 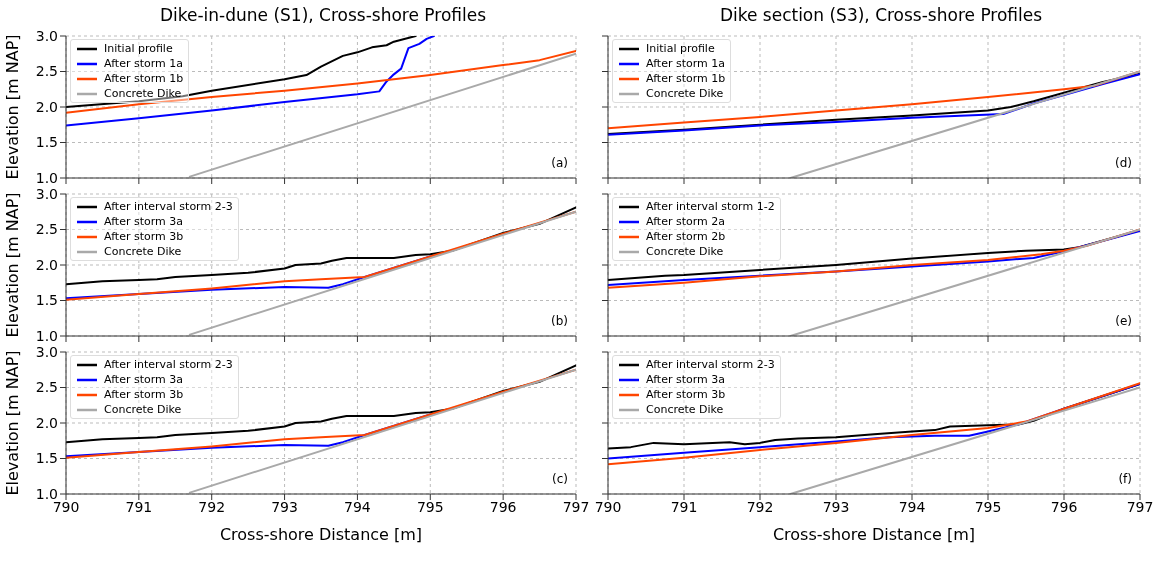 What do you see at coordinates (710, 206) in the screenshot?
I see `legend-label: After interval storm 1-2` at bounding box center [710, 206].